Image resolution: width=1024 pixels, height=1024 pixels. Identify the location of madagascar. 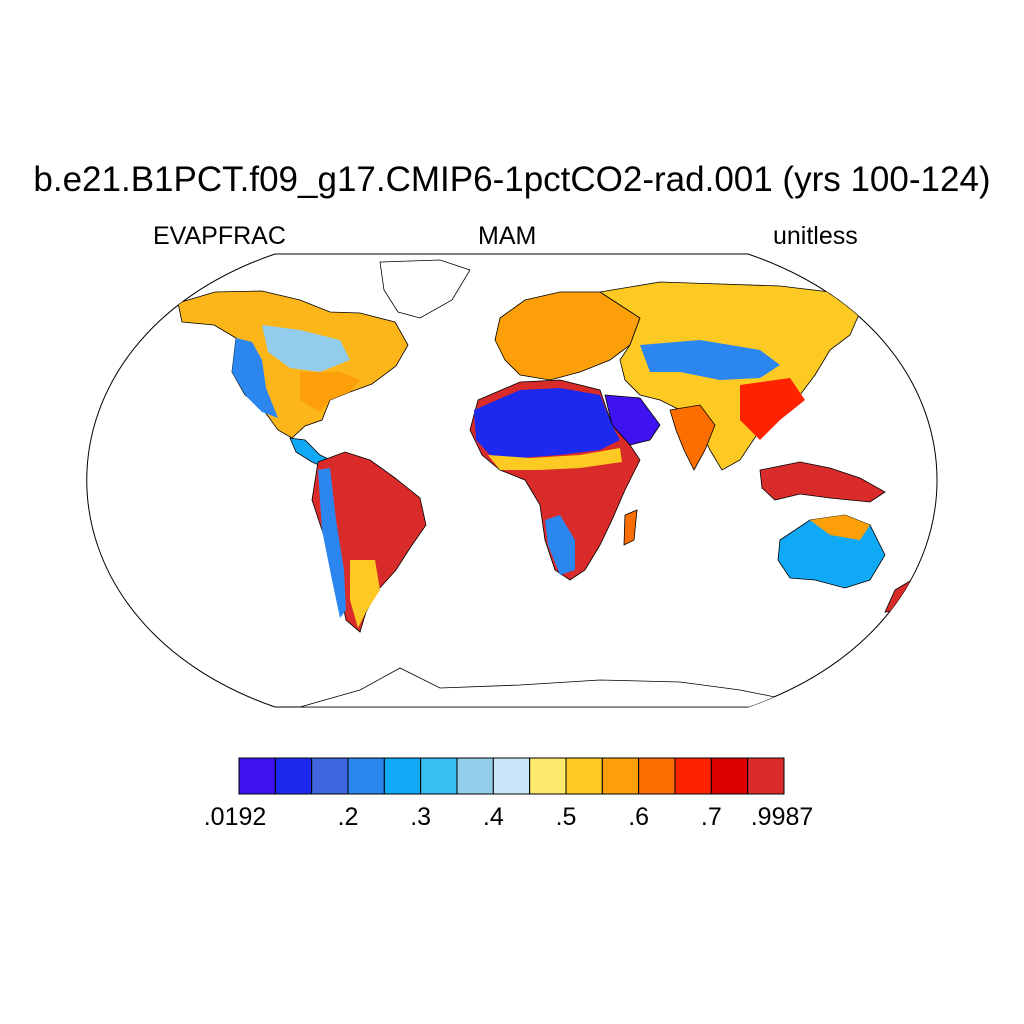
(630, 527).